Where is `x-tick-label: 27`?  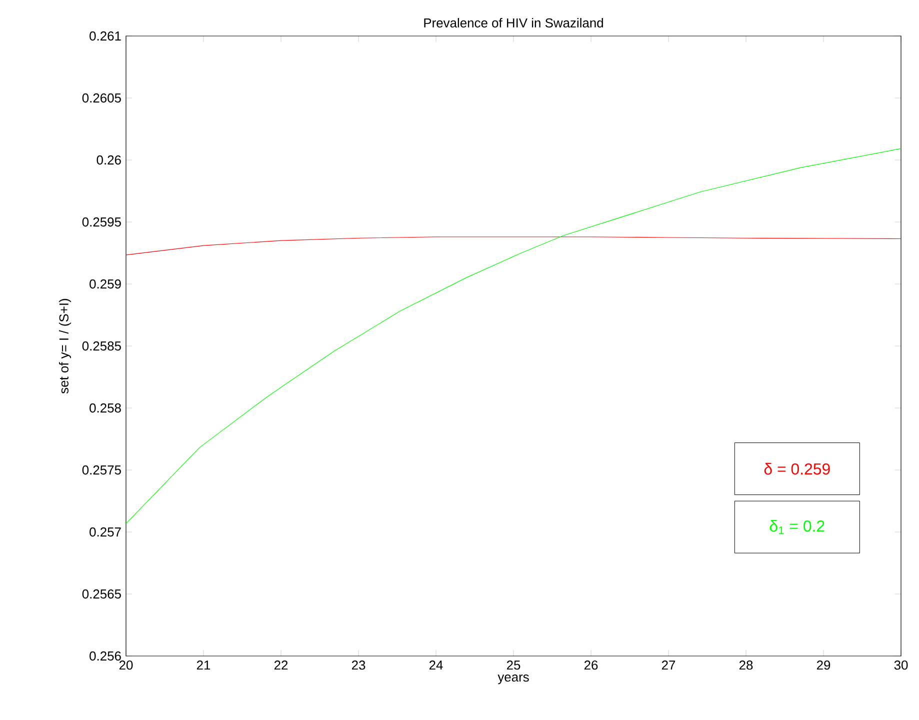 x-tick-label: 27 is located at coordinates (669, 665).